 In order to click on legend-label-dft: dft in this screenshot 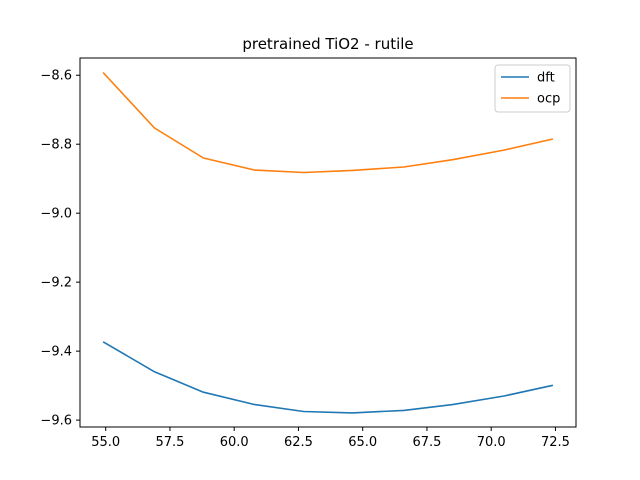, I will do `click(546, 78)`.